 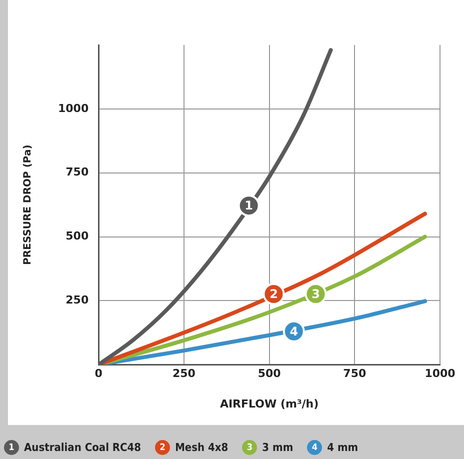 What do you see at coordinates (270, 373) in the screenshot?
I see `x-tick-label: 500` at bounding box center [270, 373].